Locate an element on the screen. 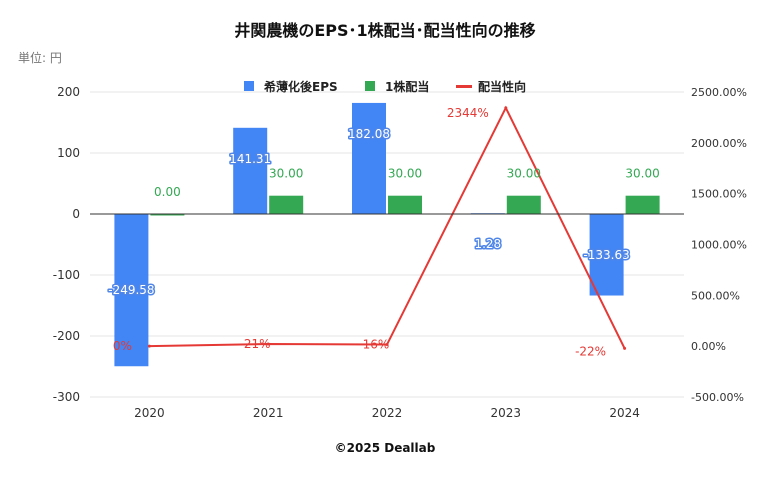 The image size is (770, 478). dividend-data-label: 0.00 is located at coordinates (167, 192).